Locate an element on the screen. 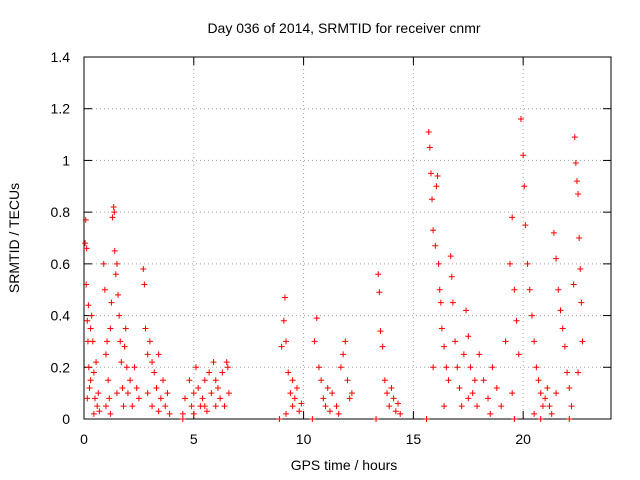  y-tick-label: 0.8 is located at coordinates (61, 212).